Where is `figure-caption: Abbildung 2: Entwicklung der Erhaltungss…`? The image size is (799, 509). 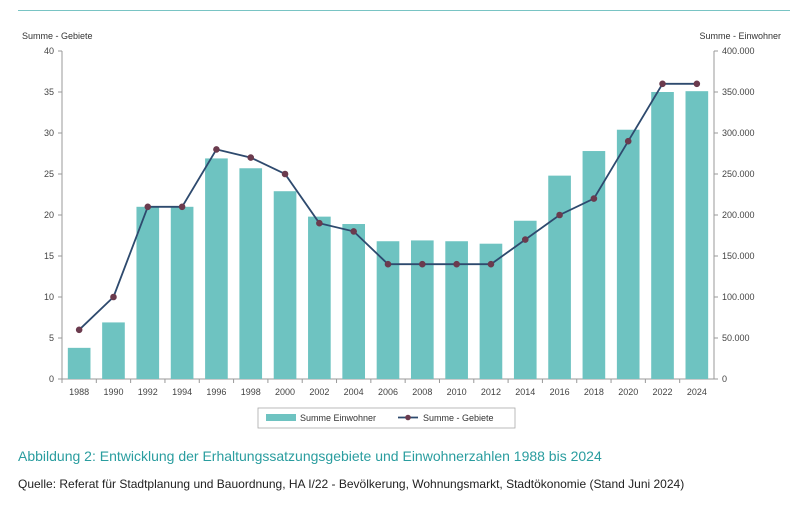 figure-caption: Abbildung 2: Entwicklung der Erhaltungss… is located at coordinates (310, 456).